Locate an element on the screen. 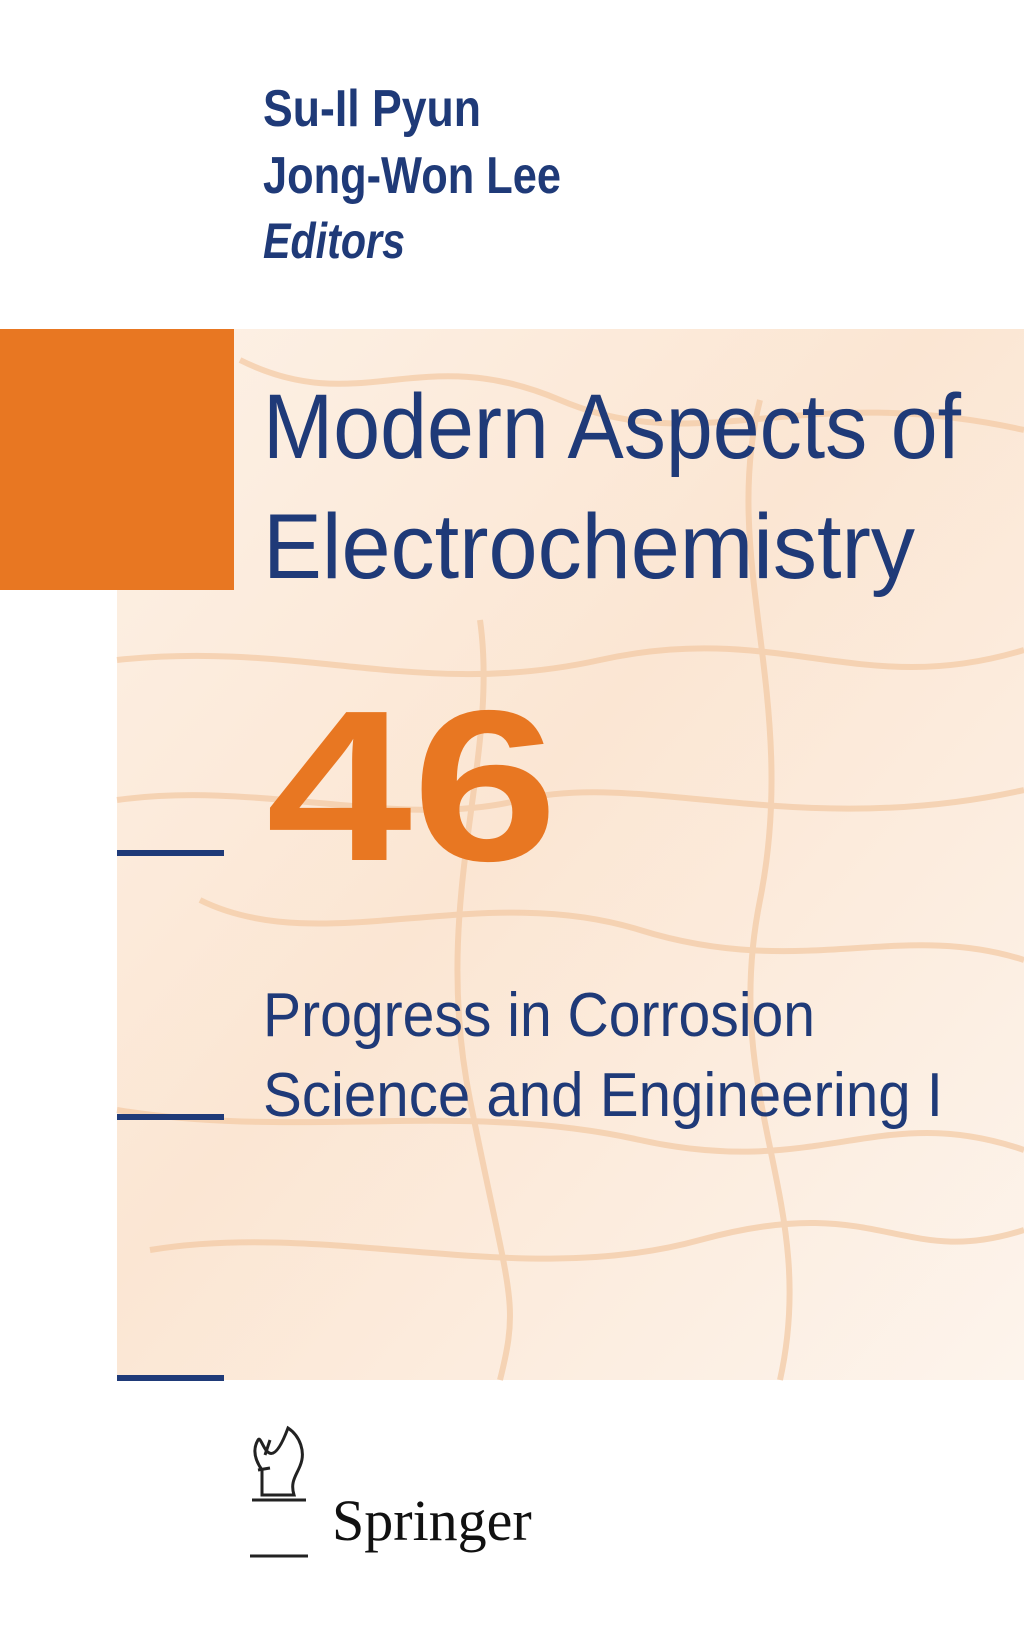 The image size is (1024, 1638). editor-role: Editors is located at coordinates (334, 241).